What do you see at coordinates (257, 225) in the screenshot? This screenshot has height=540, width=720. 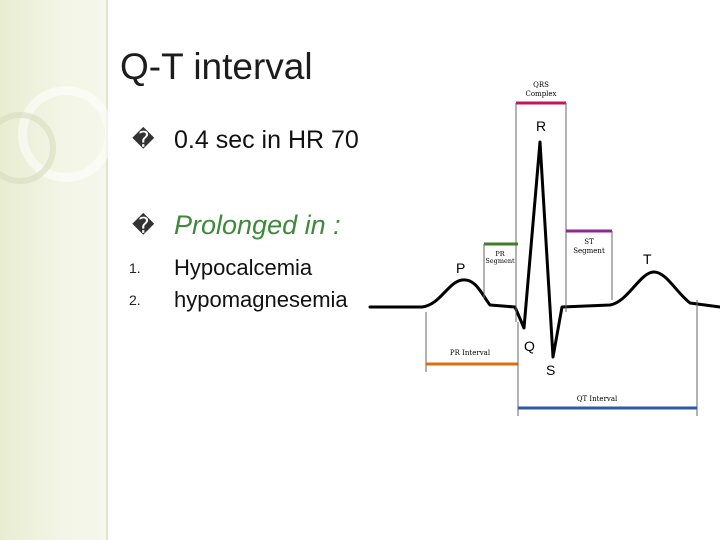 I see `bullet-text-prolonged: Prolonged in :` at bounding box center [257, 225].